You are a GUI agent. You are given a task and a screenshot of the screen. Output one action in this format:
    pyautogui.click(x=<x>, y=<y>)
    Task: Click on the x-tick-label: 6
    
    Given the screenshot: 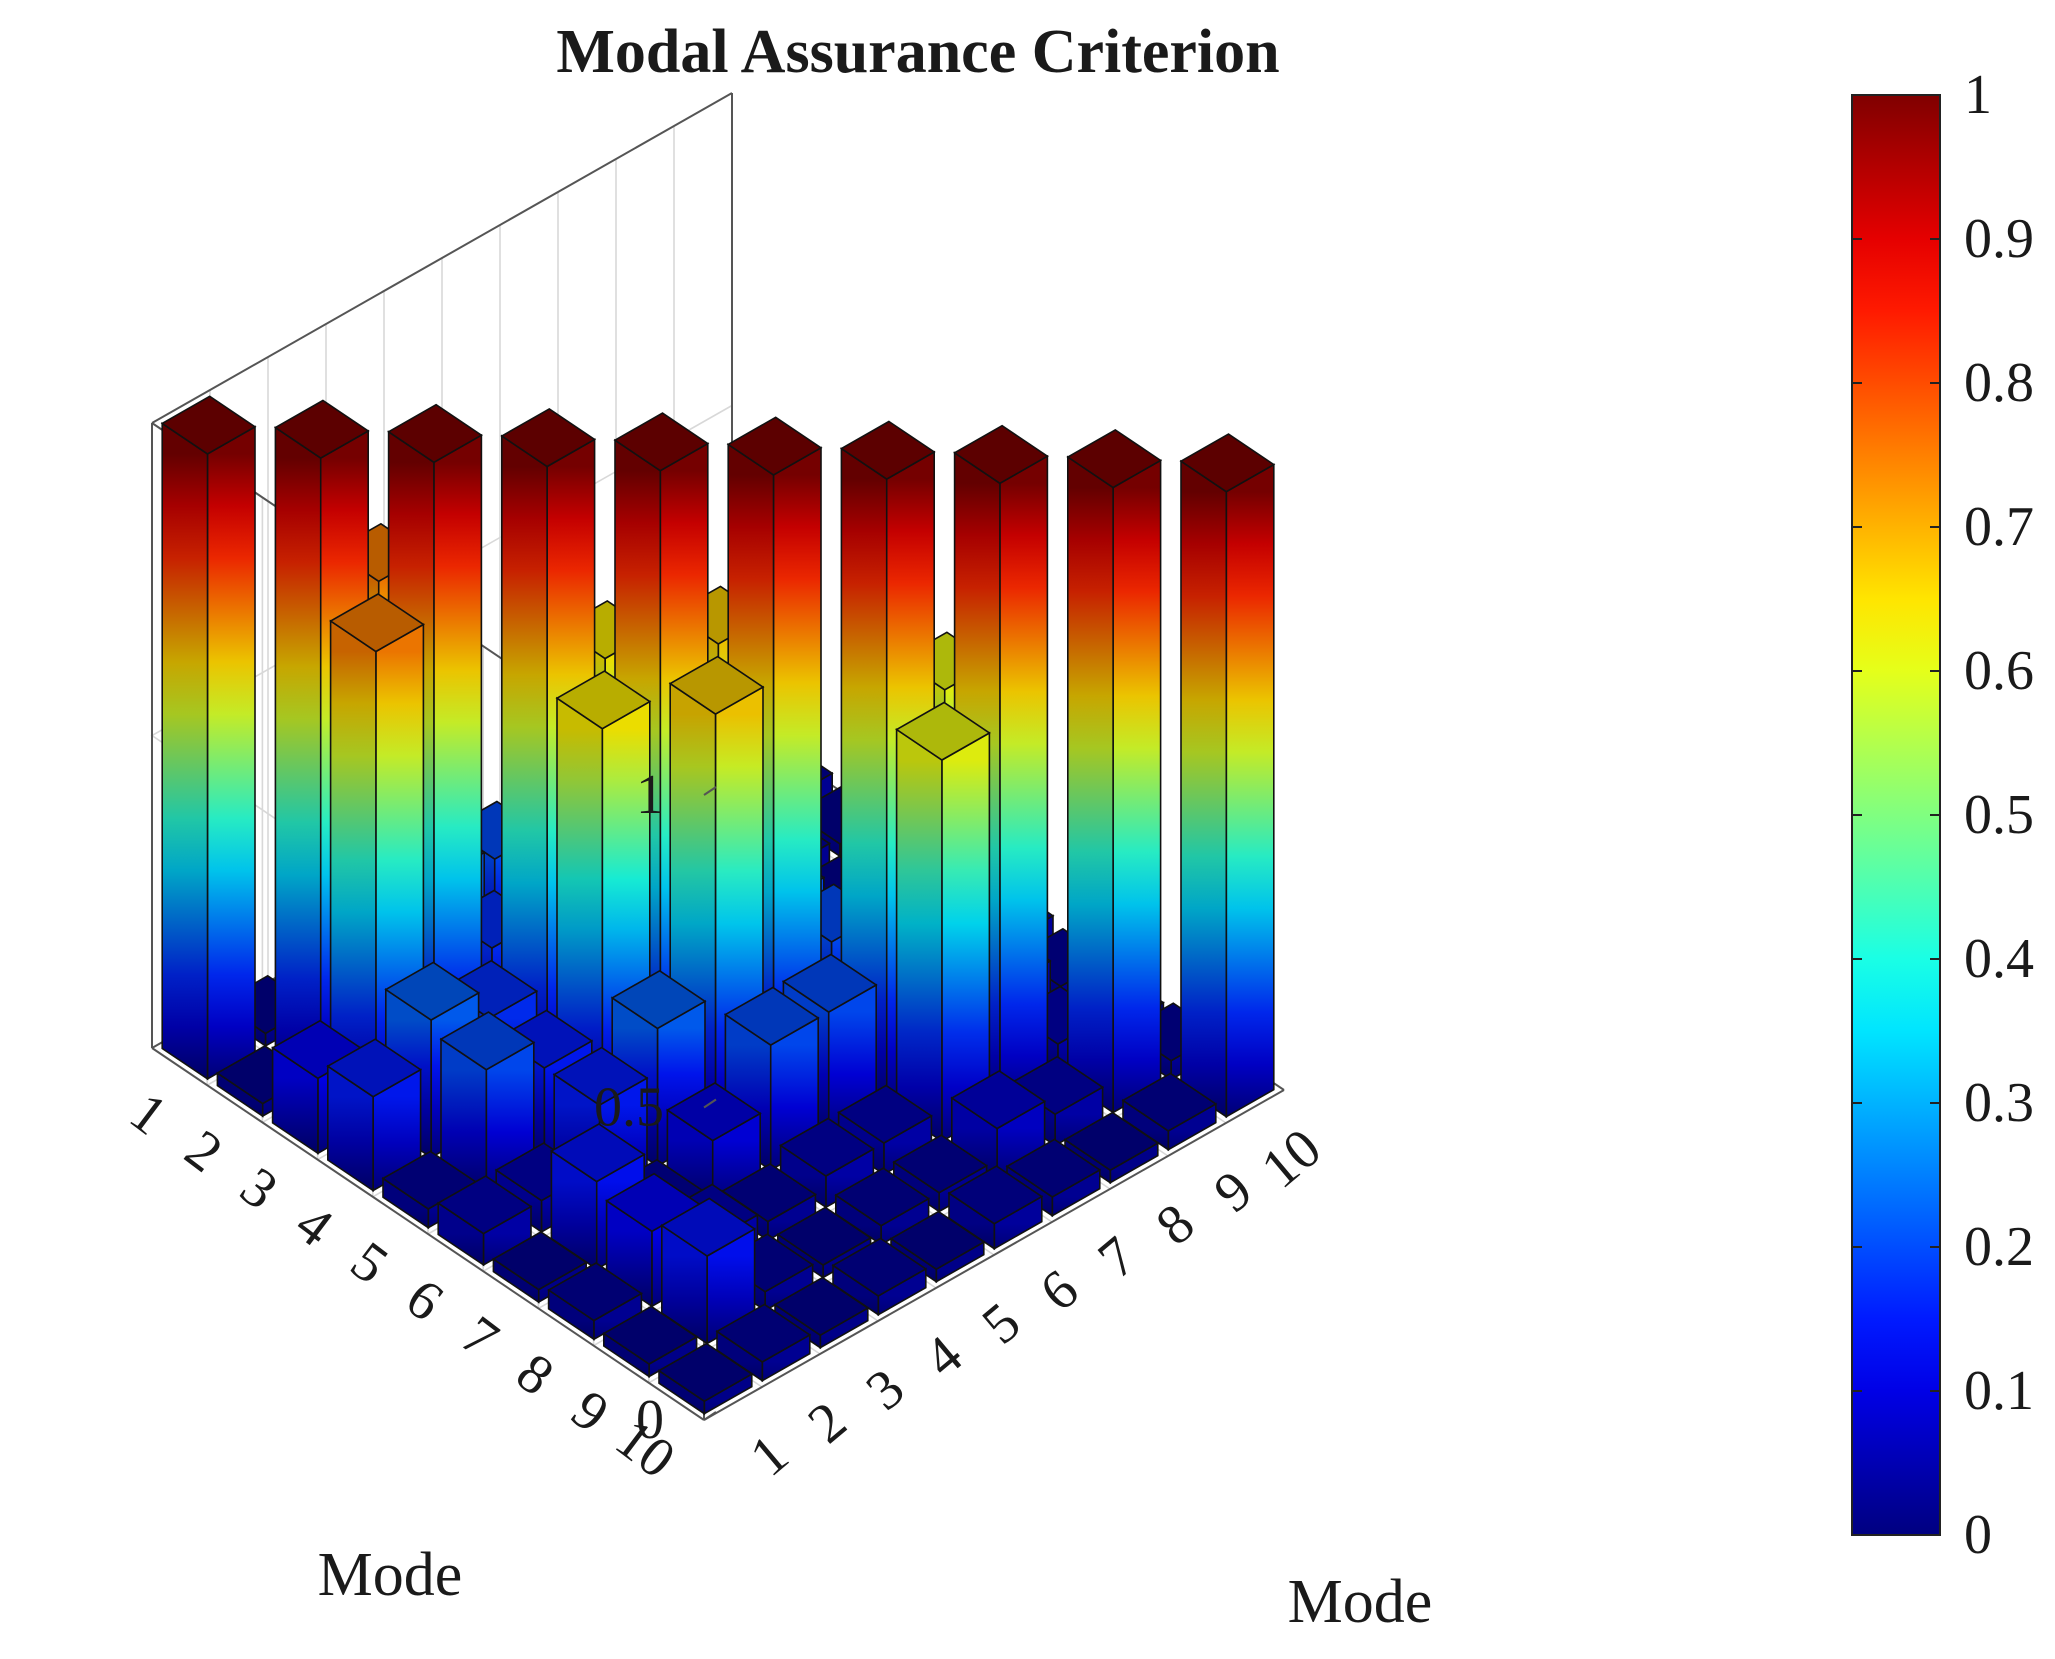 What is the action you would take?
    pyautogui.click(x=425, y=1300)
    